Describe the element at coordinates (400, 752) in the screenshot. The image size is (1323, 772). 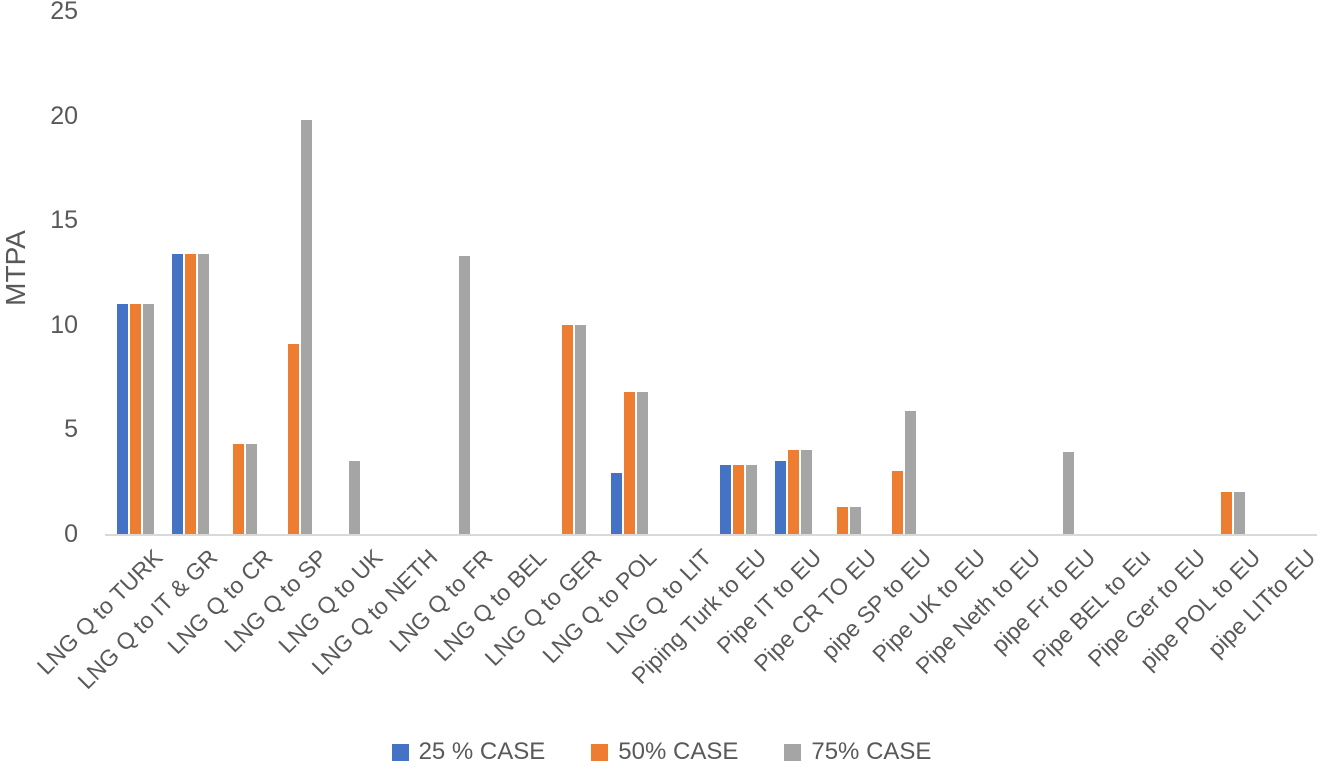
I see `legend-swatch-25-case` at that location.